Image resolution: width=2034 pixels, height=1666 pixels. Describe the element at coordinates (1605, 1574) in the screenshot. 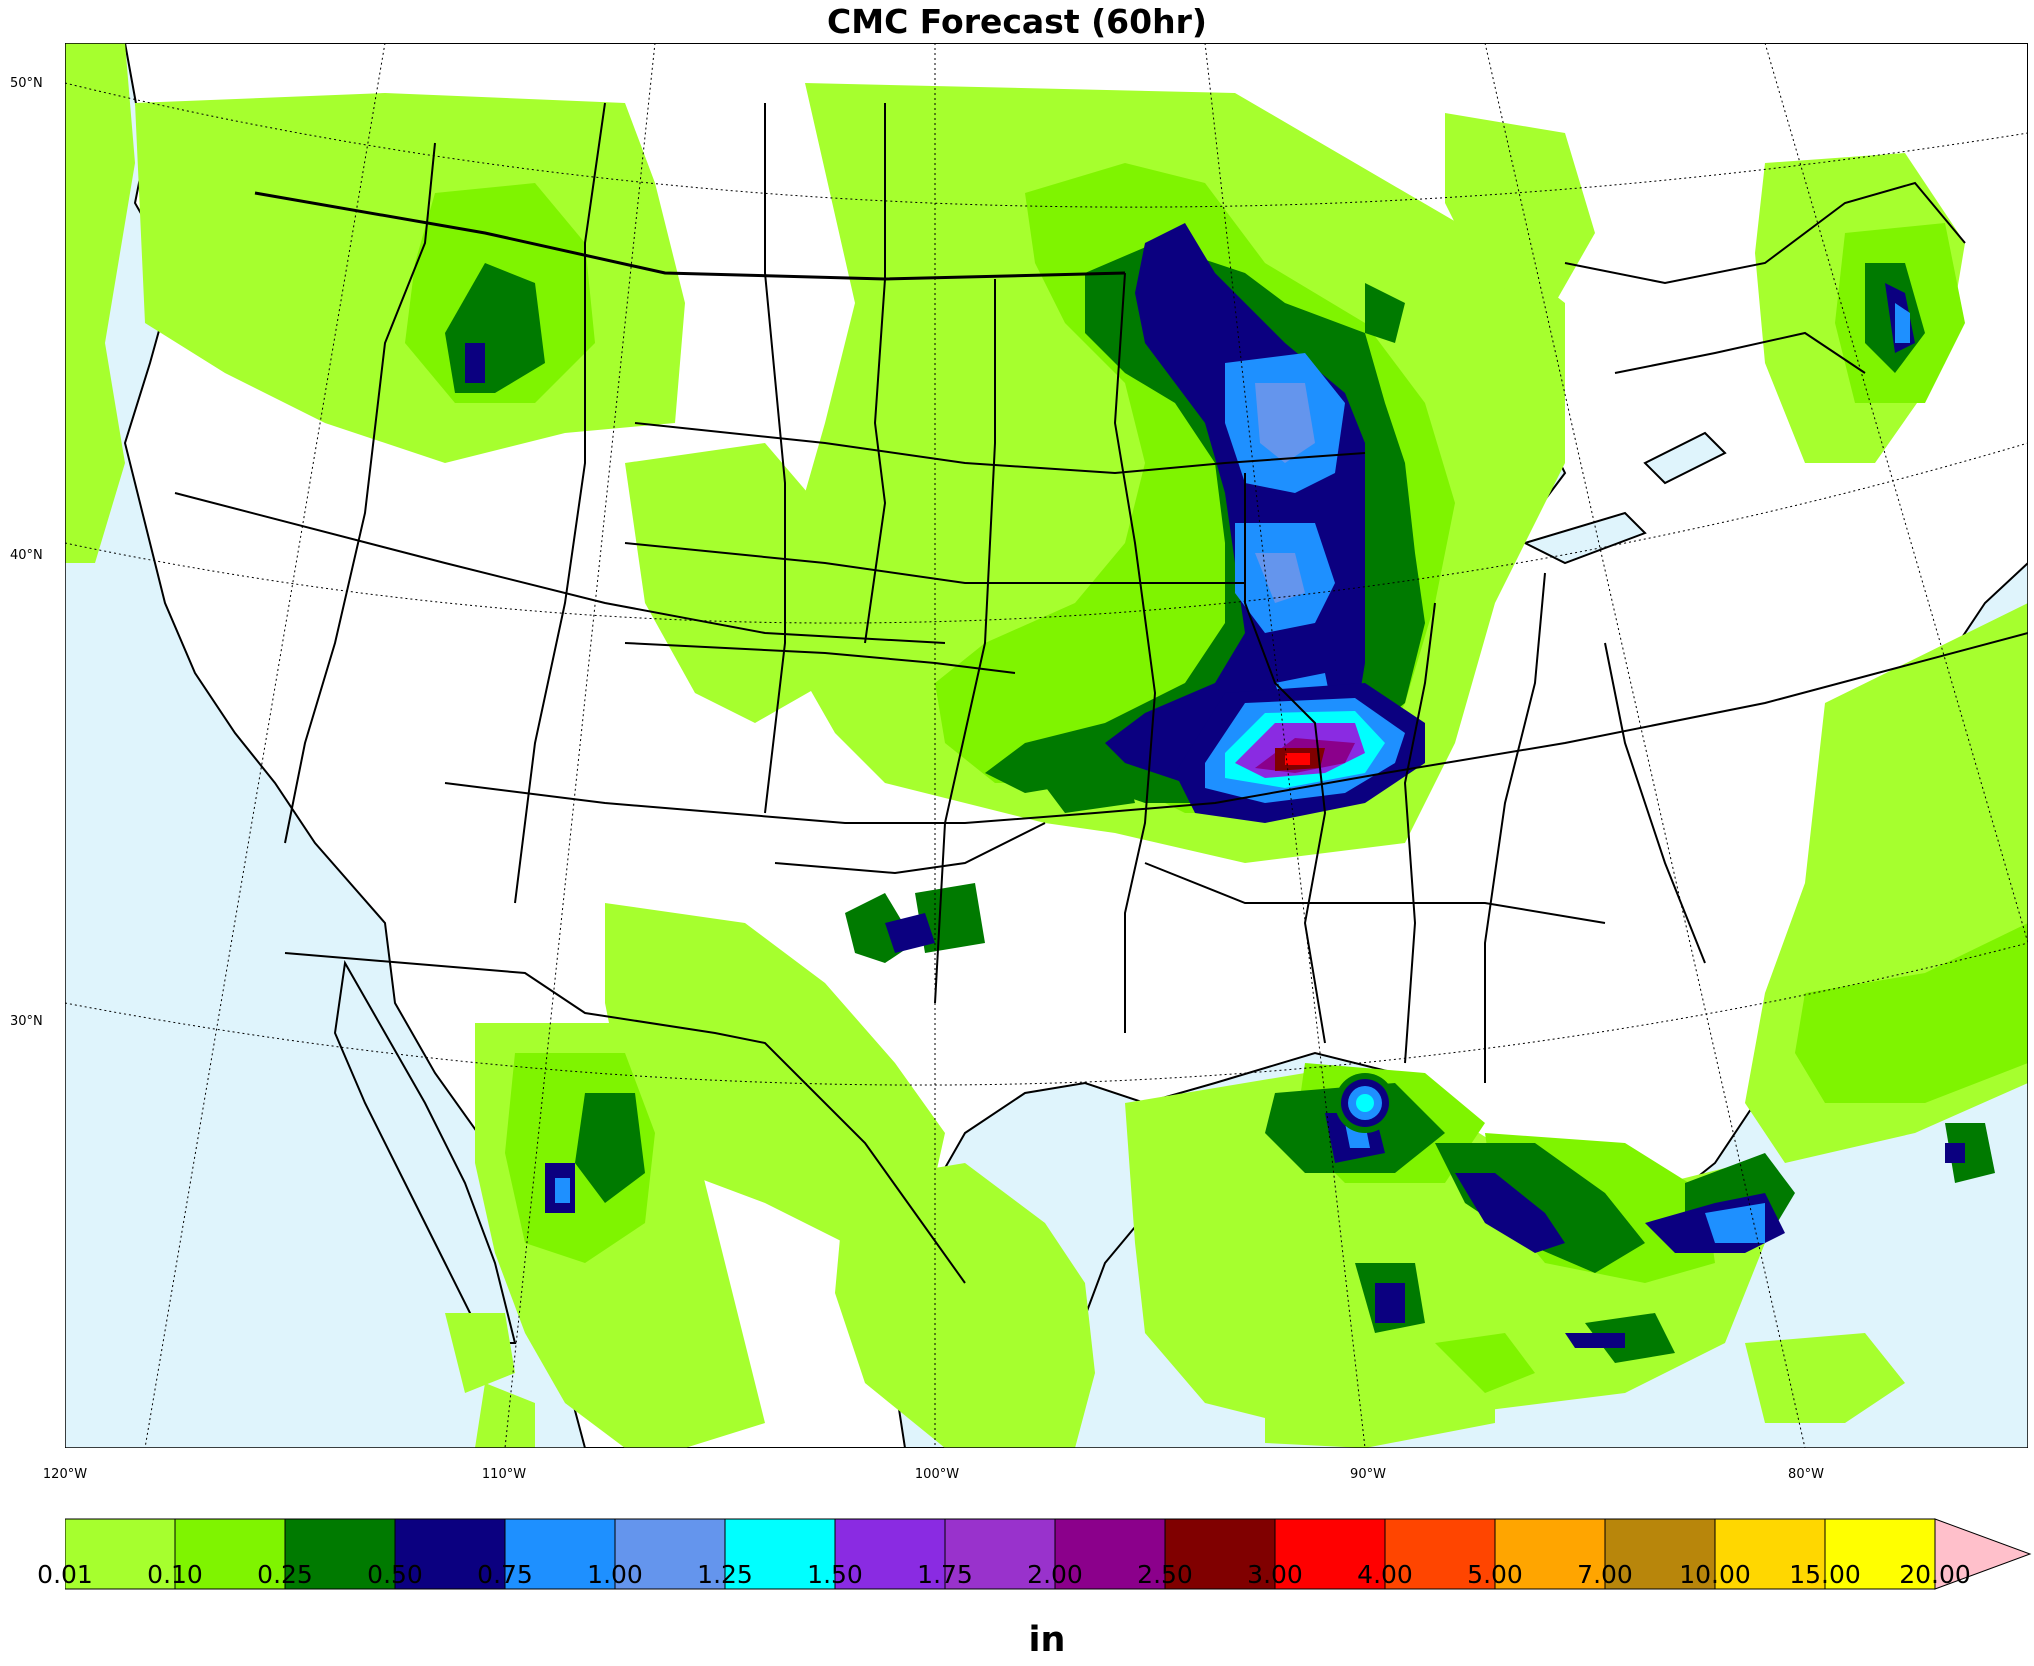

I see `colorbar-tick-label: 7.00` at that location.